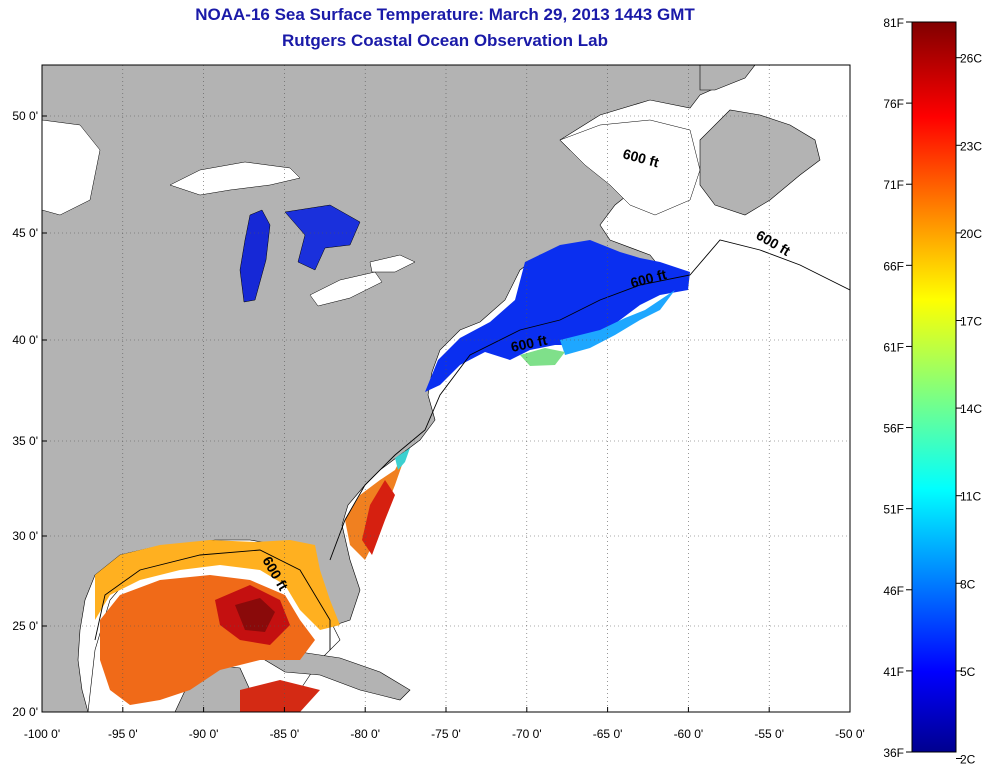 This screenshot has height=770, width=984. Describe the element at coordinates (542, 357) in the screenshot. I see `sst-mild-patch` at that location.